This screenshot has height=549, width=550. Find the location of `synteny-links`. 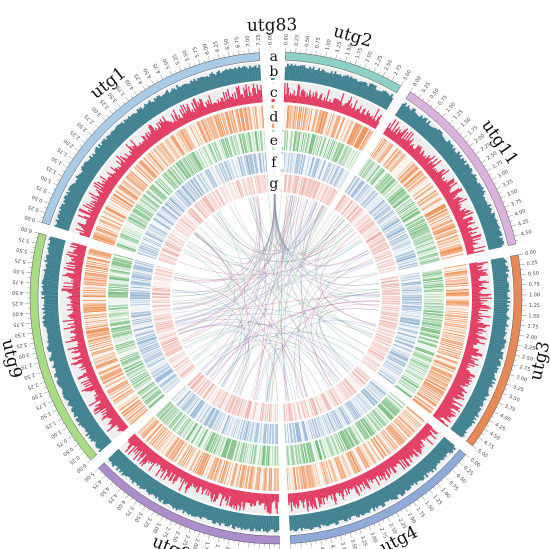

synteny-links is located at coordinates (276, 297).